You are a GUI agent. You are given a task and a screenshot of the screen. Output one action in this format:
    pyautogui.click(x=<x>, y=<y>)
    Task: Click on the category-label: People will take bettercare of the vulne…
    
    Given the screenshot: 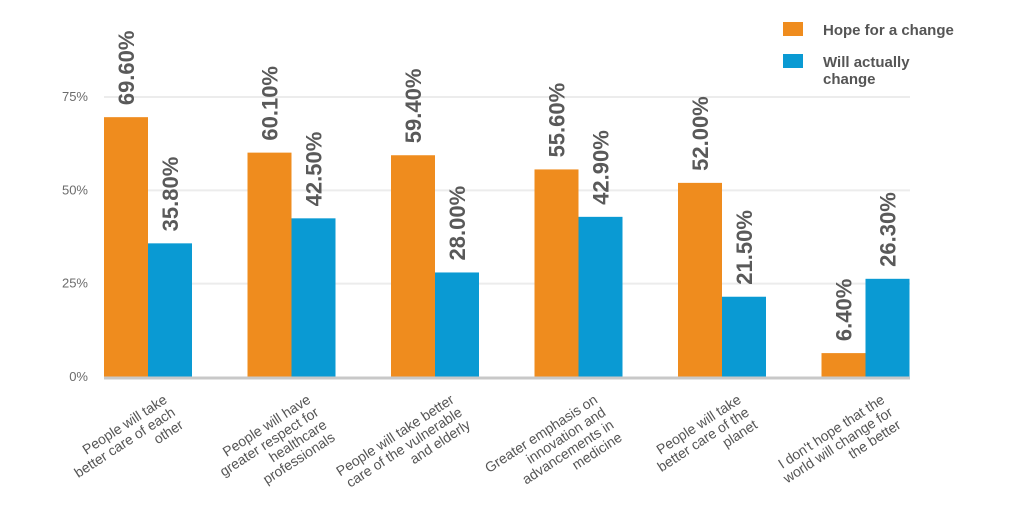 What is the action you would take?
    pyautogui.click(x=403, y=447)
    